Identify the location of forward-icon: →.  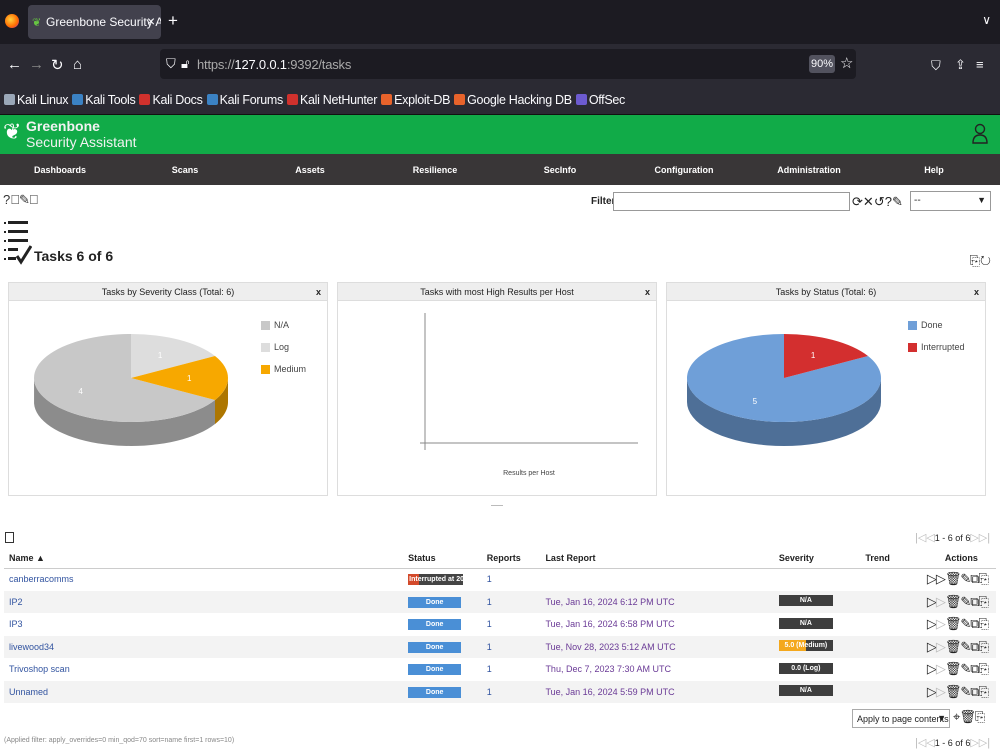
(36, 64).